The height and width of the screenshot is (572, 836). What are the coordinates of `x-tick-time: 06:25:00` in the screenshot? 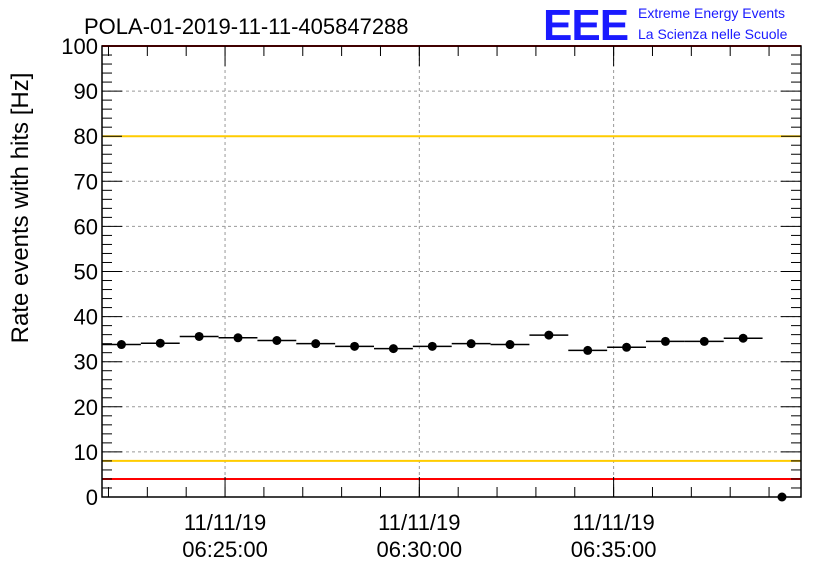 It's located at (225, 549).